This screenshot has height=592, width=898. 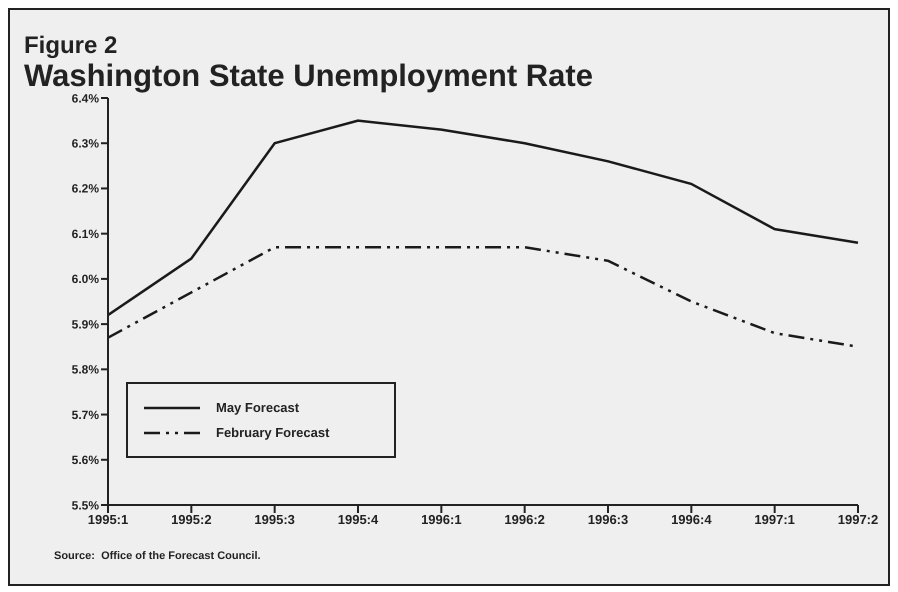 What do you see at coordinates (524, 520) in the screenshot?
I see `x-tick-label: 1996:2` at bounding box center [524, 520].